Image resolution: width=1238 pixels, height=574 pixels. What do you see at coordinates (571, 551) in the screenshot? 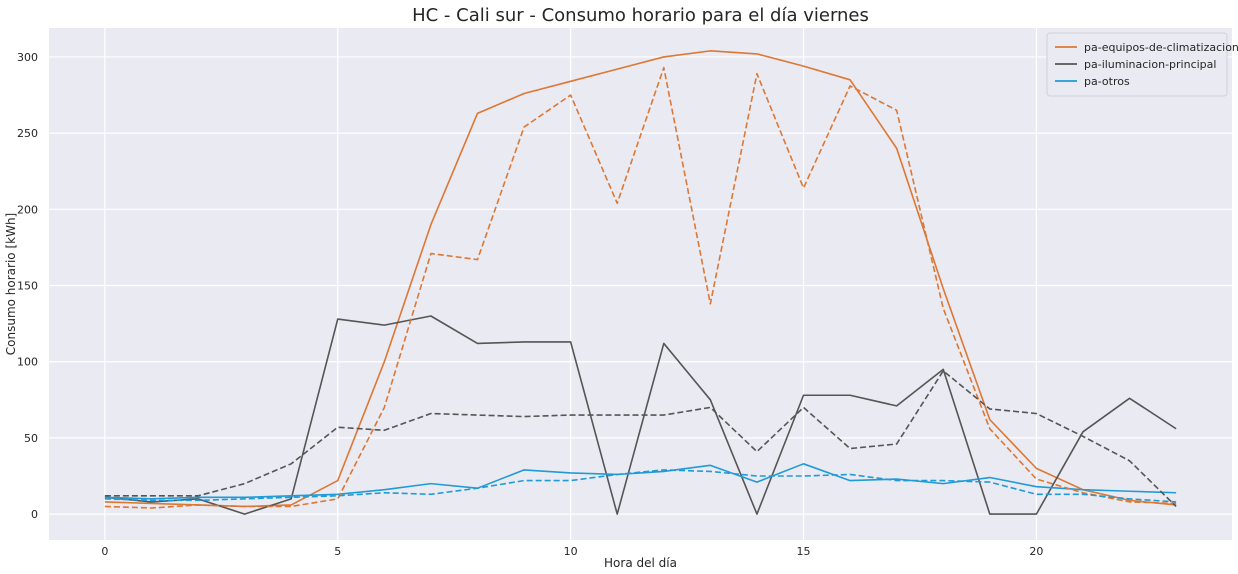
I see `x-tick-label: 10` at bounding box center [571, 551].